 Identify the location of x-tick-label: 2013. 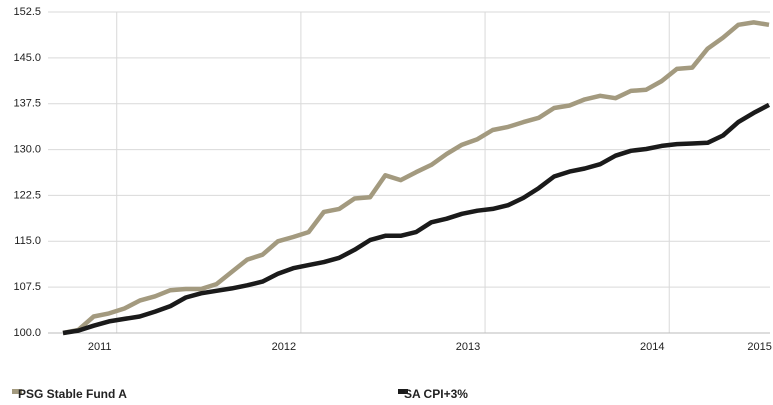
(468, 347).